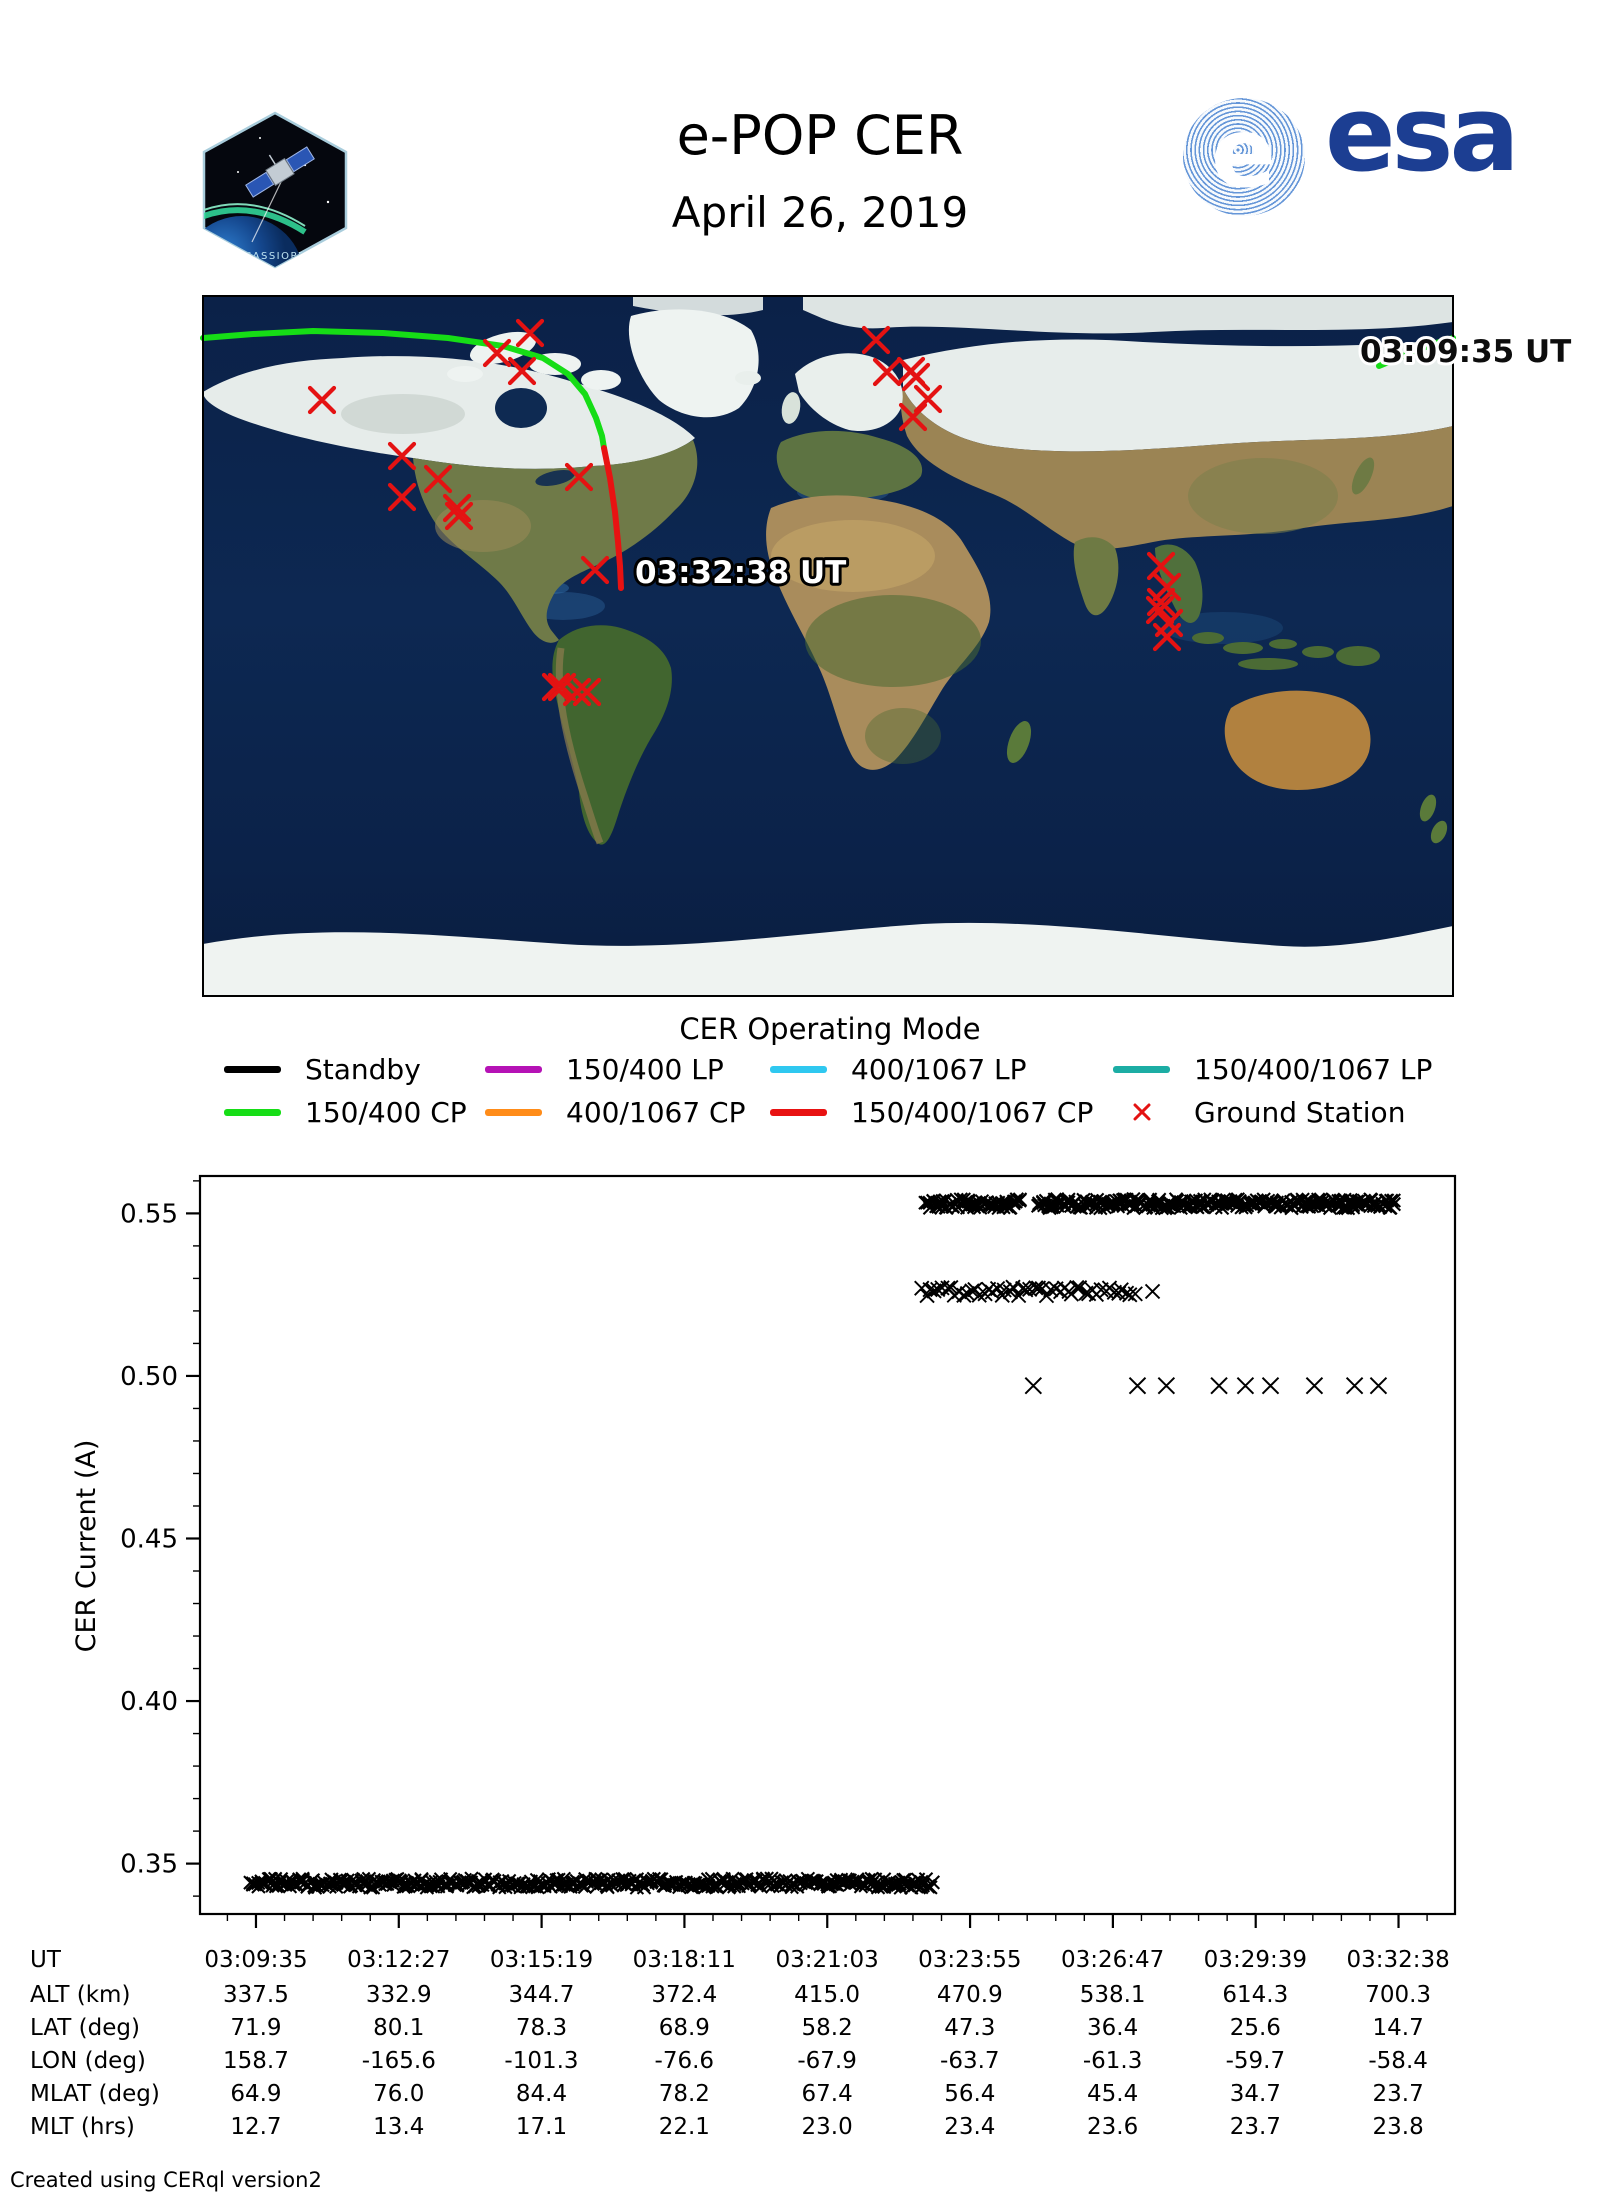 Image resolution: width=1600 pixels, height=2200 pixels. Describe the element at coordinates (399, 2028) in the screenshot. I see `table-cell: 80.1` at that location.